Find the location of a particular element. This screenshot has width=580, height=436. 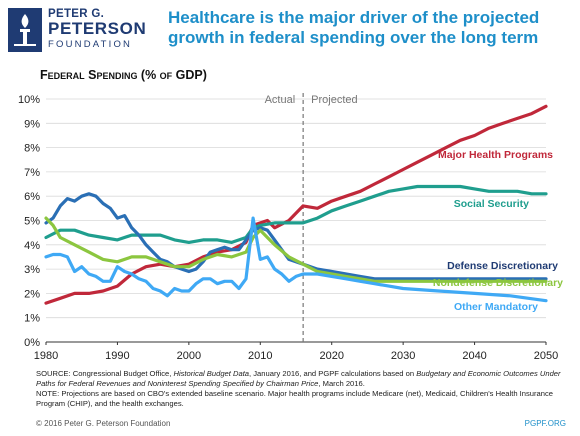

logo-line2: PETERSON is located at coordinates (97, 28).